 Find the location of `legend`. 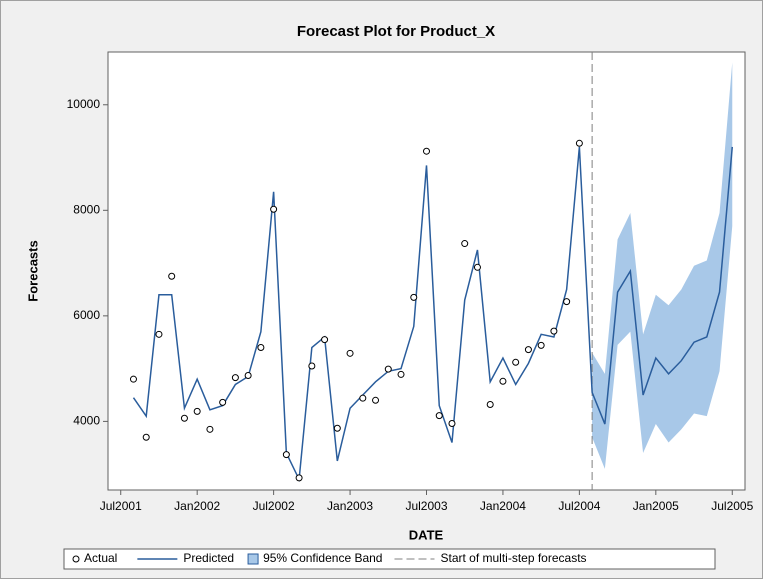

legend is located at coordinates (389, 559).